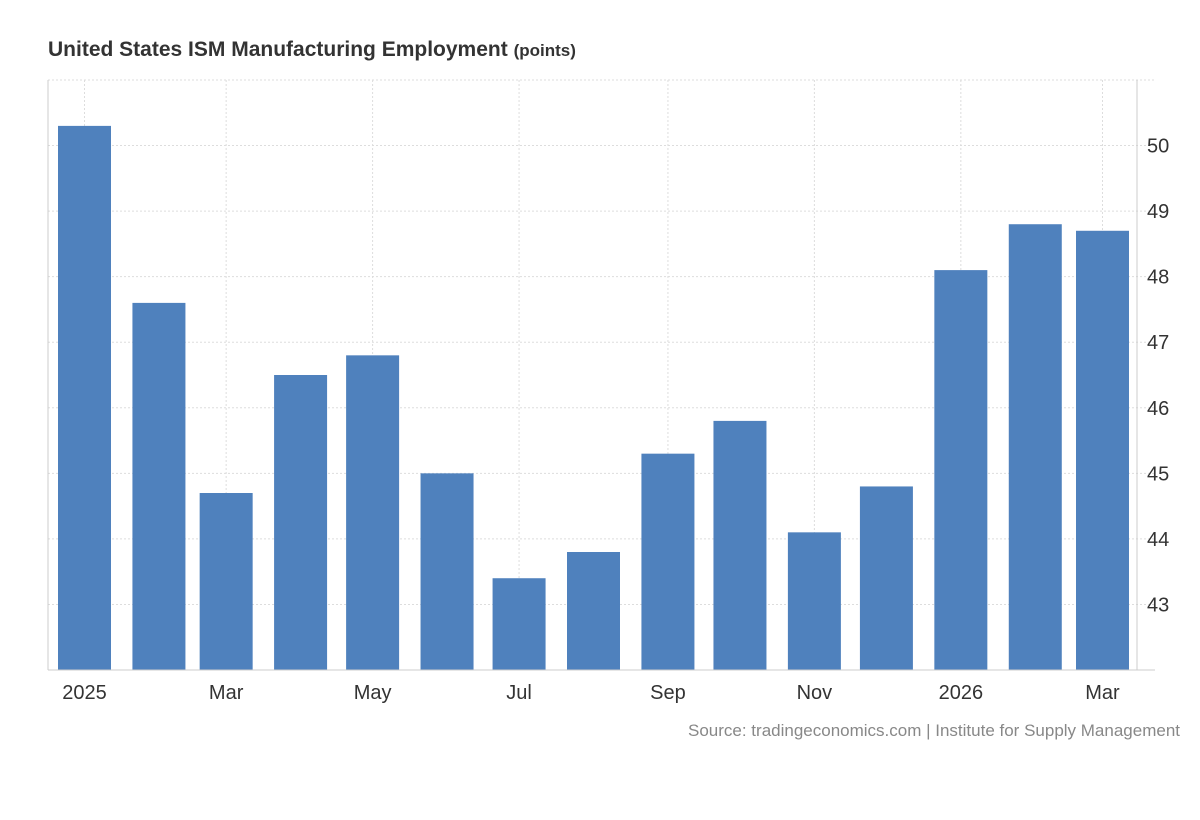 The height and width of the screenshot is (820, 1200). What do you see at coordinates (1158, 474) in the screenshot?
I see `y-tick-label: 45` at bounding box center [1158, 474].